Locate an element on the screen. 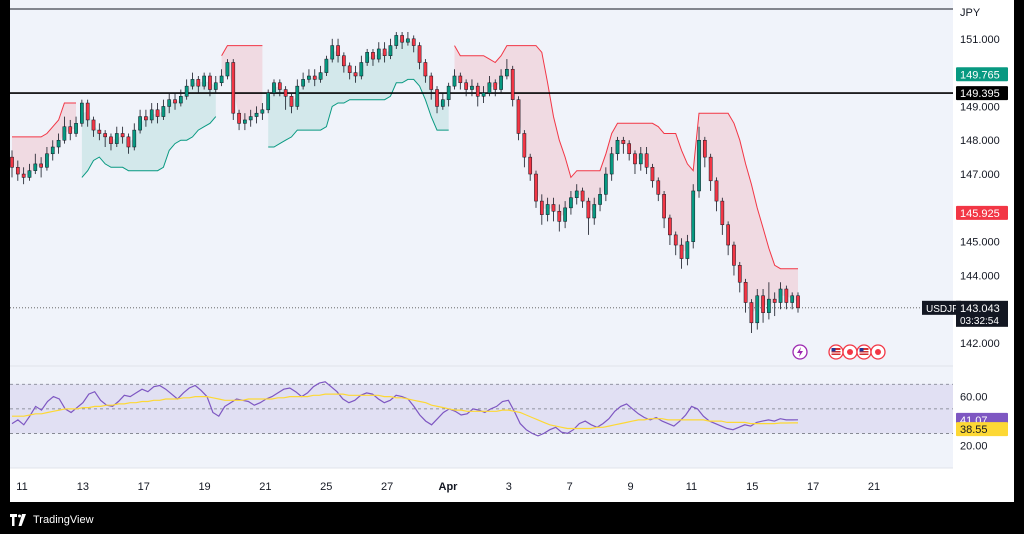 The image size is (1024, 534). event-dot-icon is located at coordinates (850, 352).